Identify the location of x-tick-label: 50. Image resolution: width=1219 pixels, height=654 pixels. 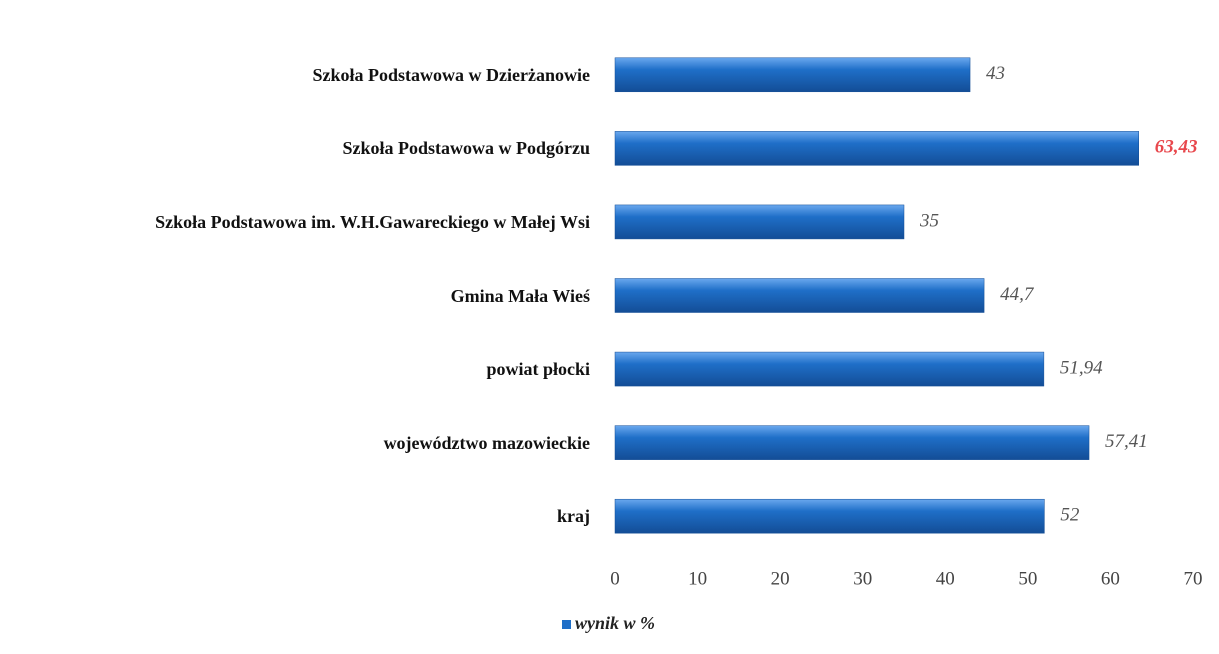
(1027, 578).